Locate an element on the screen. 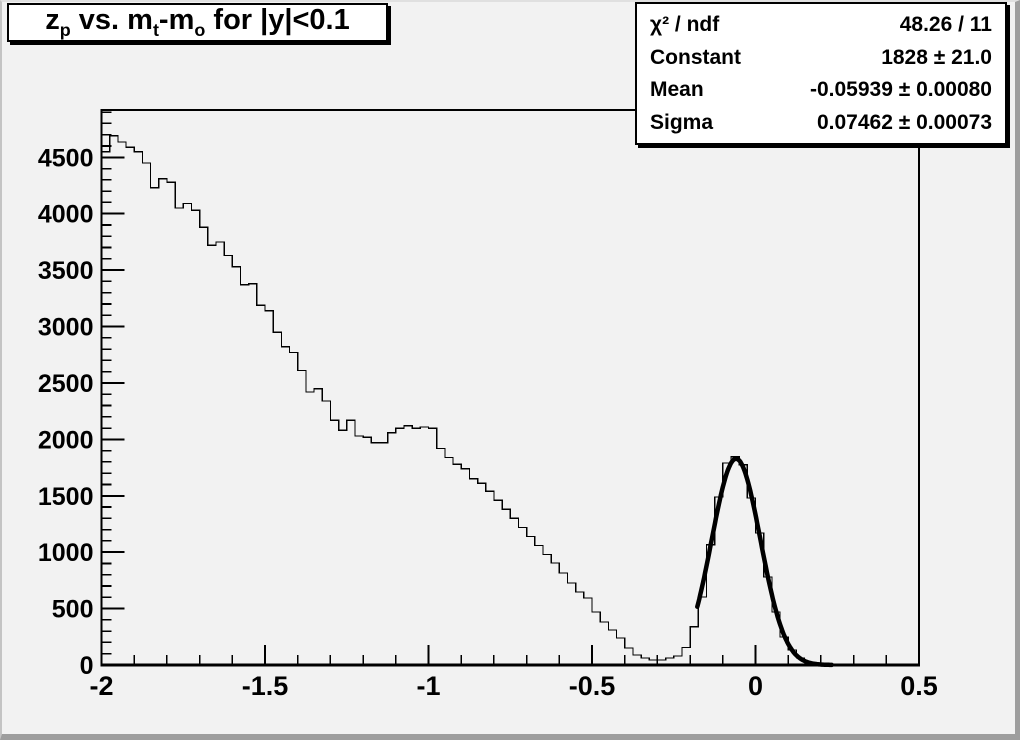 Image resolution: width=1020 pixels, height=740 pixels. stats-row-chi2: χ² / ndf 48.26 / 11 is located at coordinates (821, 24).